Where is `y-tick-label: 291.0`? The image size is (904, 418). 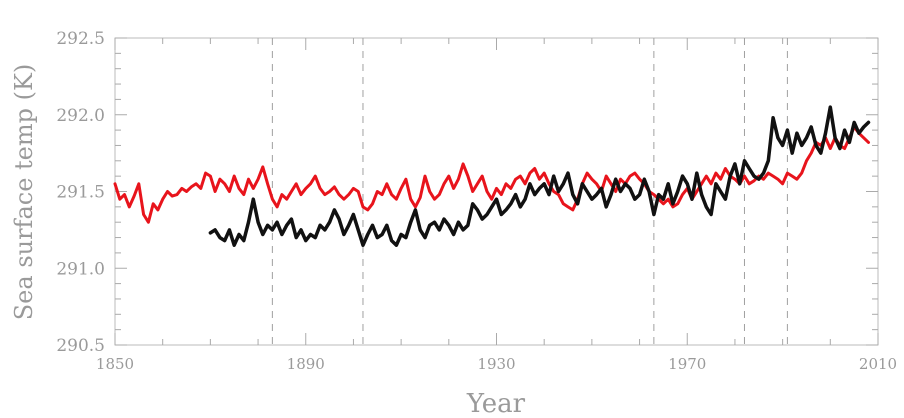
y-tick-label: 291.0 is located at coordinates (80, 269).